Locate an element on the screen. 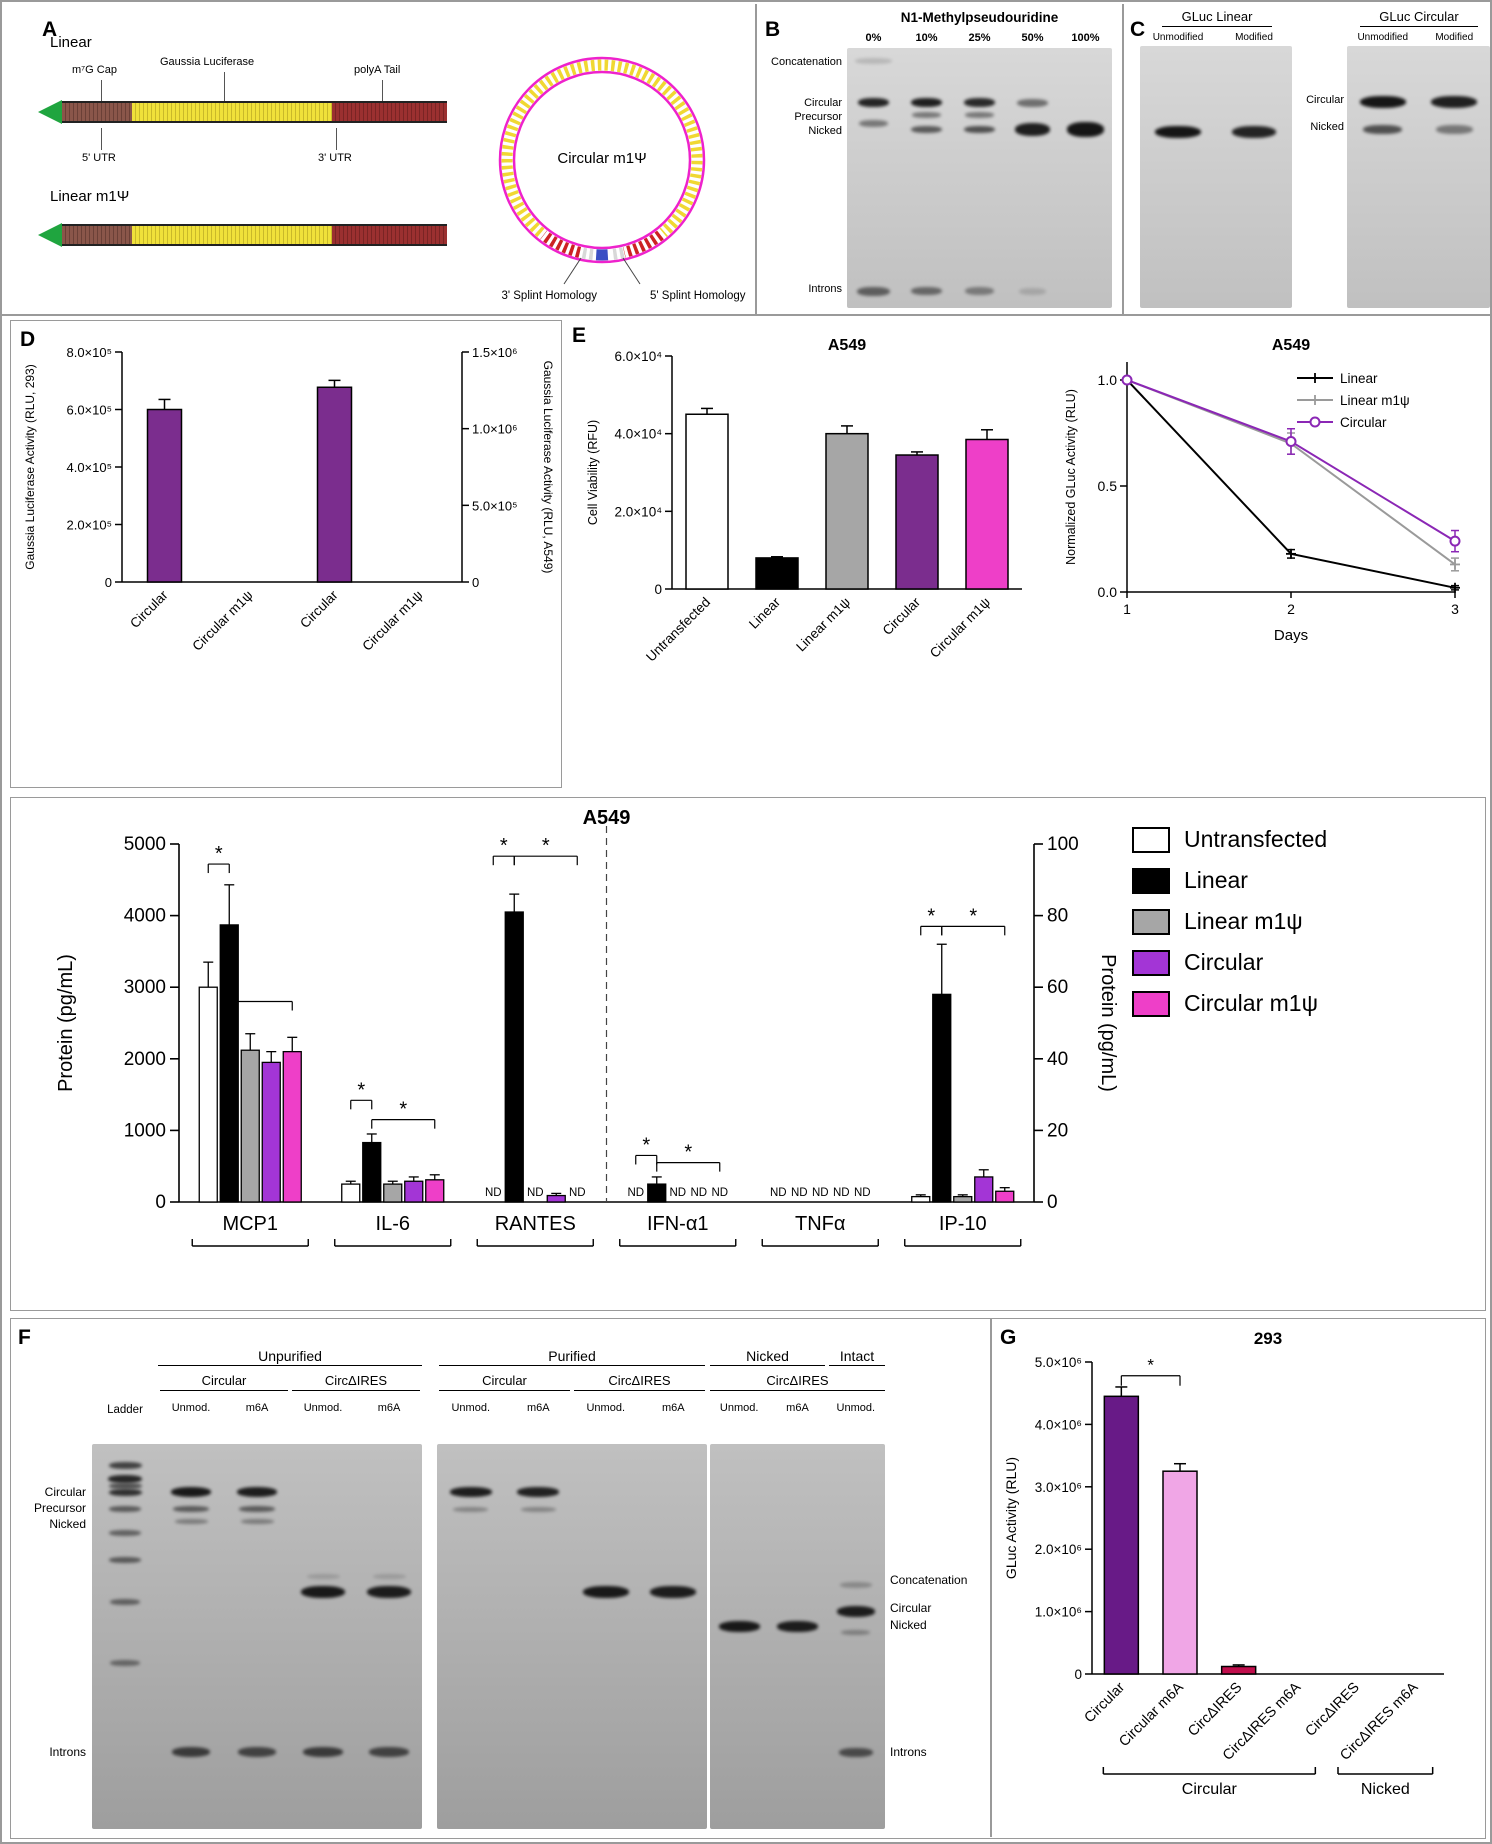  group-bracket-label: Nicked is located at coordinates (1385, 1789).